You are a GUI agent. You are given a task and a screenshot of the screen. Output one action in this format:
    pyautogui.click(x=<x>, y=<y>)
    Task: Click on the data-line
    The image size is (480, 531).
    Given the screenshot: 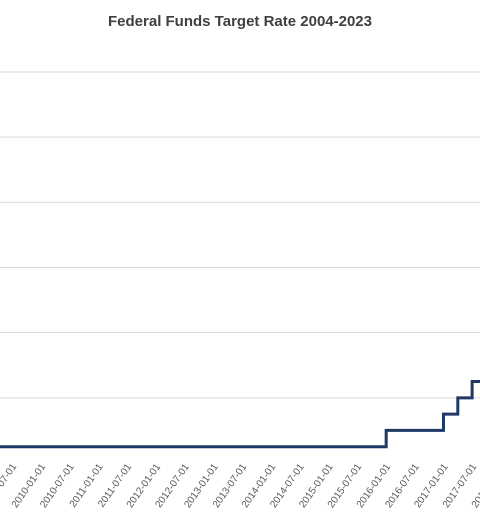 What is the action you would take?
    pyautogui.click(x=240, y=414)
    